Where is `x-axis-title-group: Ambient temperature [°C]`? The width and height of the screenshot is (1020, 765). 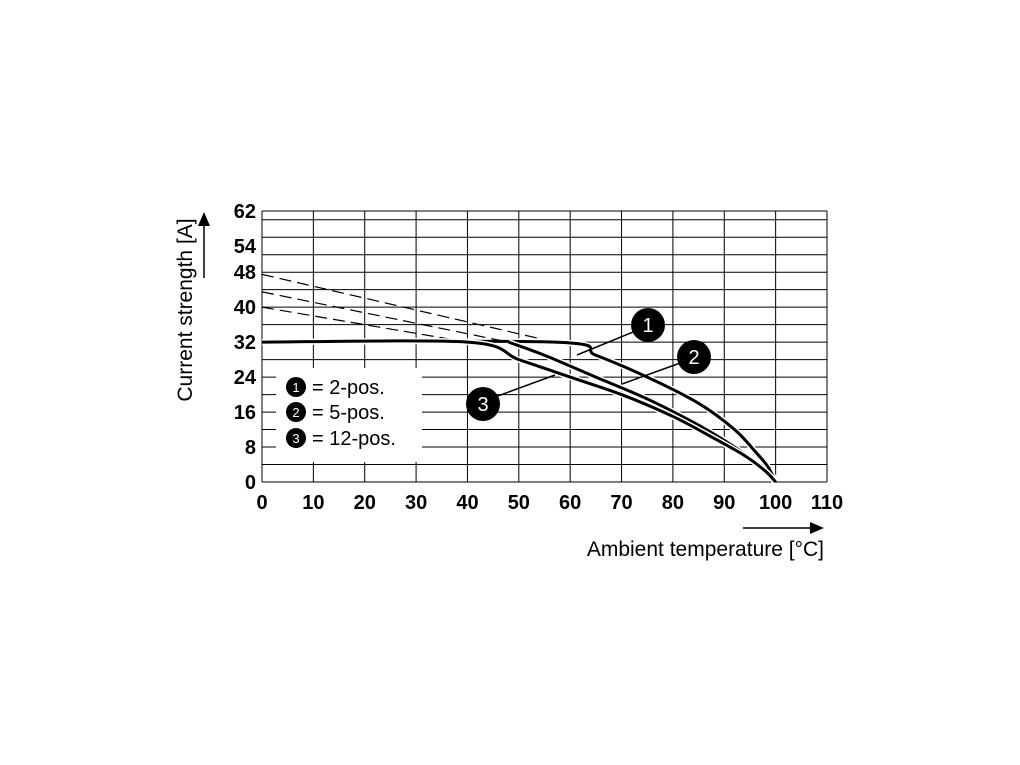 x-axis-title-group: Ambient temperature [°C] is located at coordinates (705, 541).